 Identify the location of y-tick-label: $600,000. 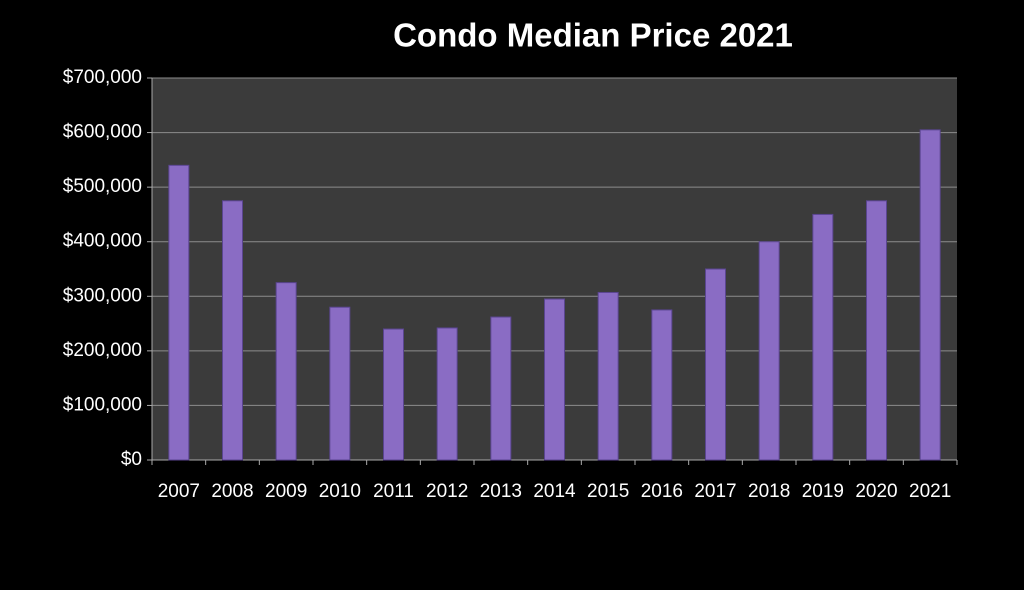
(102, 132).